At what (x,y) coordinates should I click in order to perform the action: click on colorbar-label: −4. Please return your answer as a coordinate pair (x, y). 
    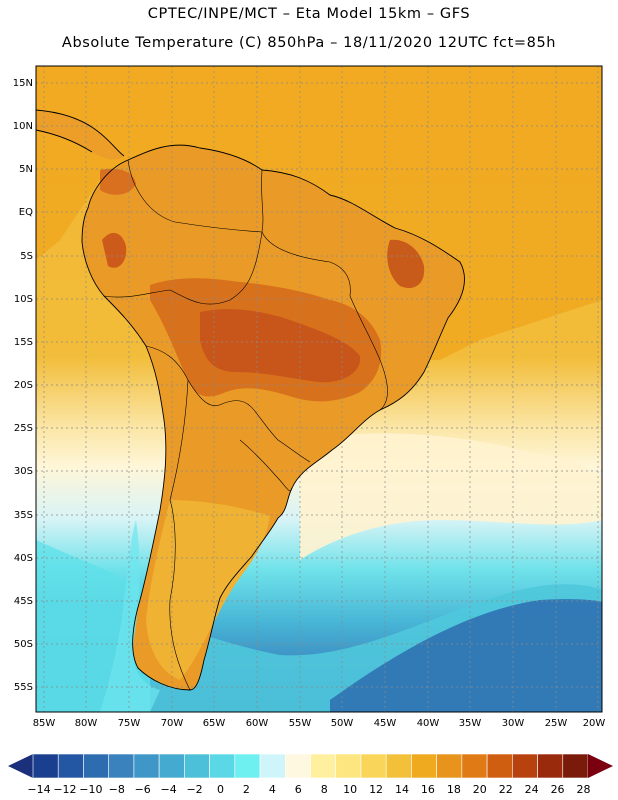
    Looking at the image, I should click on (169, 789).